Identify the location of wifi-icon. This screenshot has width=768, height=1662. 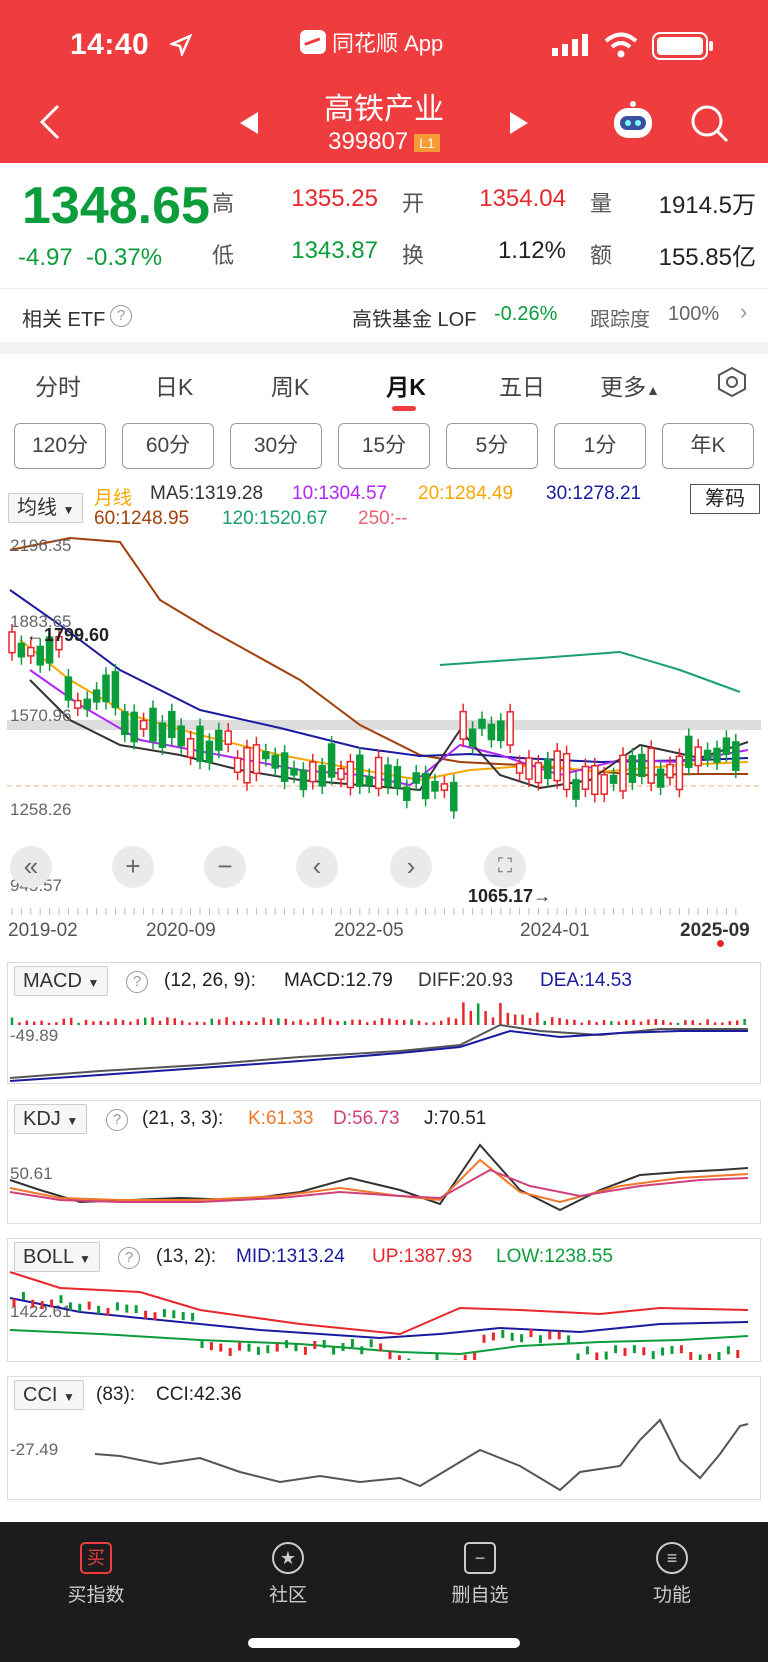
(621, 45).